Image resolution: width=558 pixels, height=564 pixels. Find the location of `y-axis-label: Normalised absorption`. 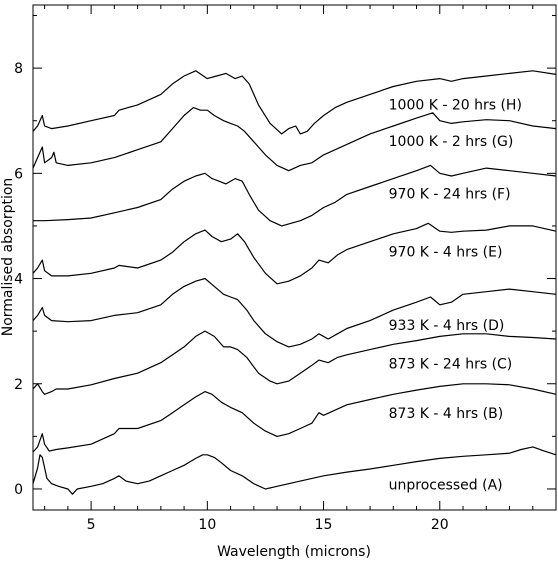

y-axis-label: Normalised absorption is located at coordinates (8, 257).